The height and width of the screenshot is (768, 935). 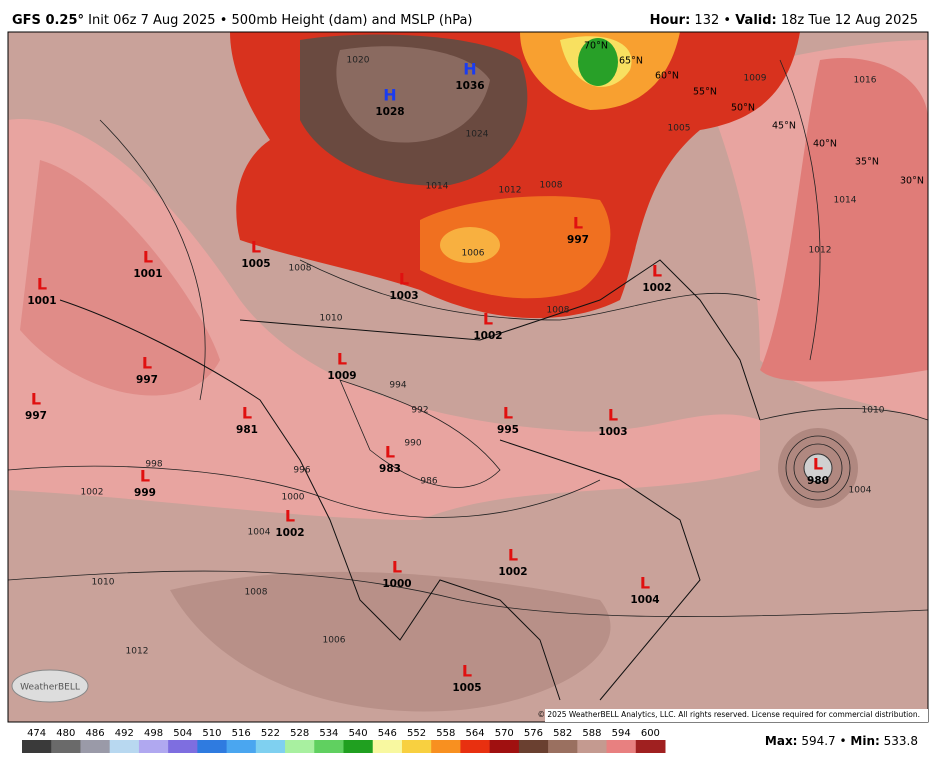 What do you see at coordinates (293, 498) in the screenshot?
I see `isobar-label: 1000` at bounding box center [293, 498].